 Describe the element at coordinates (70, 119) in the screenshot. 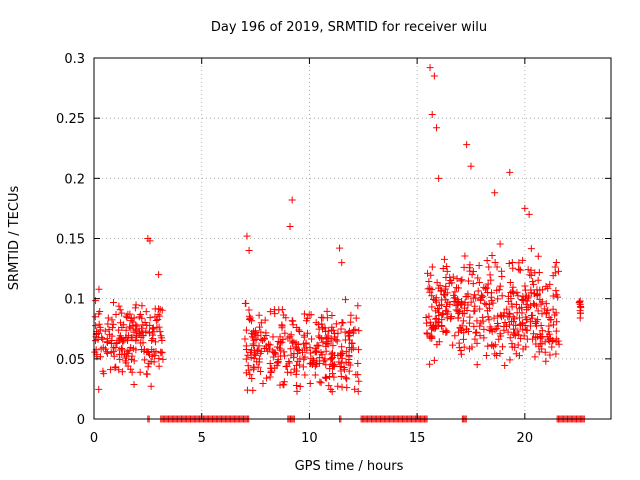

I see `y-tick-label: 0.25` at that location.